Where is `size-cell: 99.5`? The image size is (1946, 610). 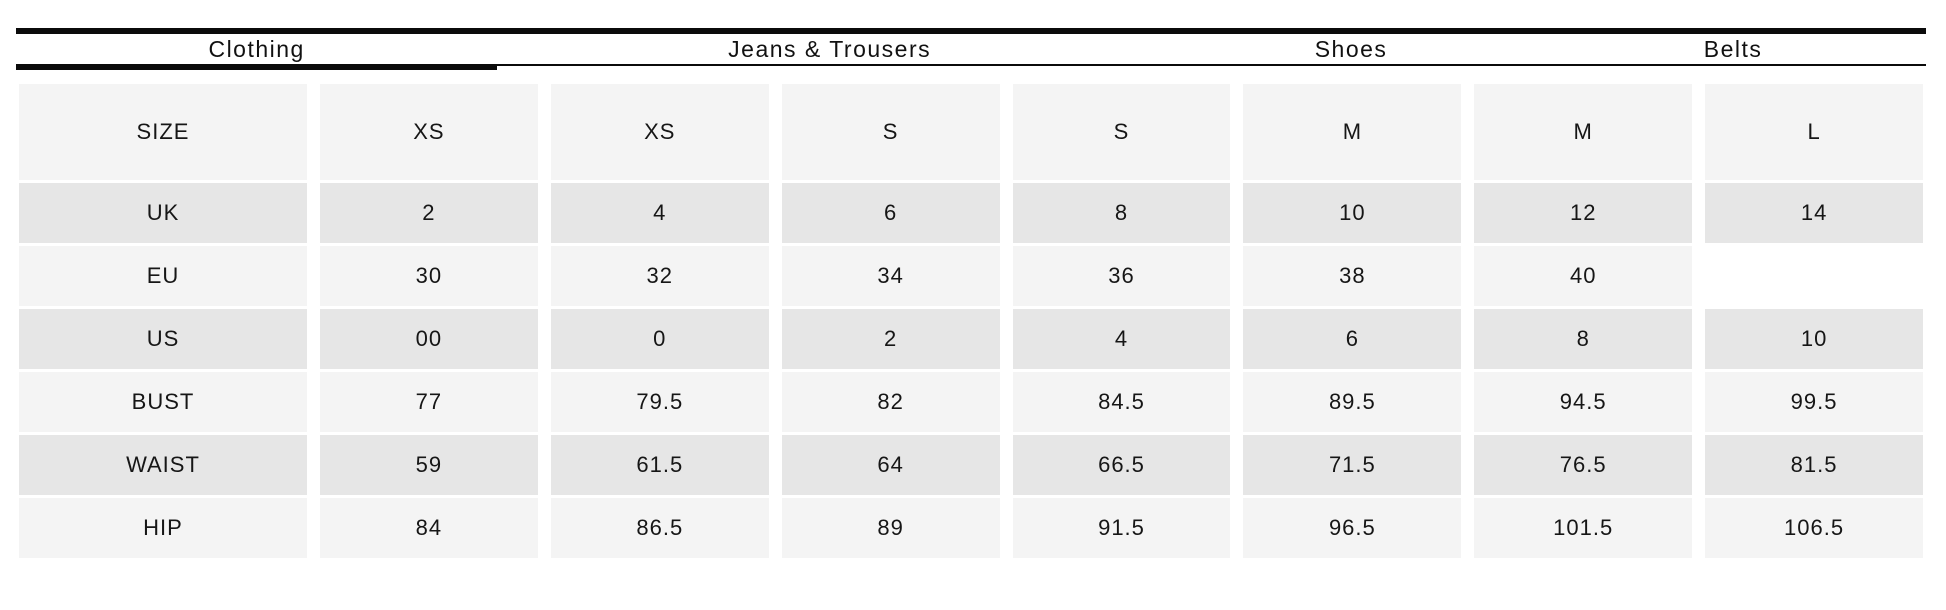 size-cell: 99.5 is located at coordinates (1814, 402).